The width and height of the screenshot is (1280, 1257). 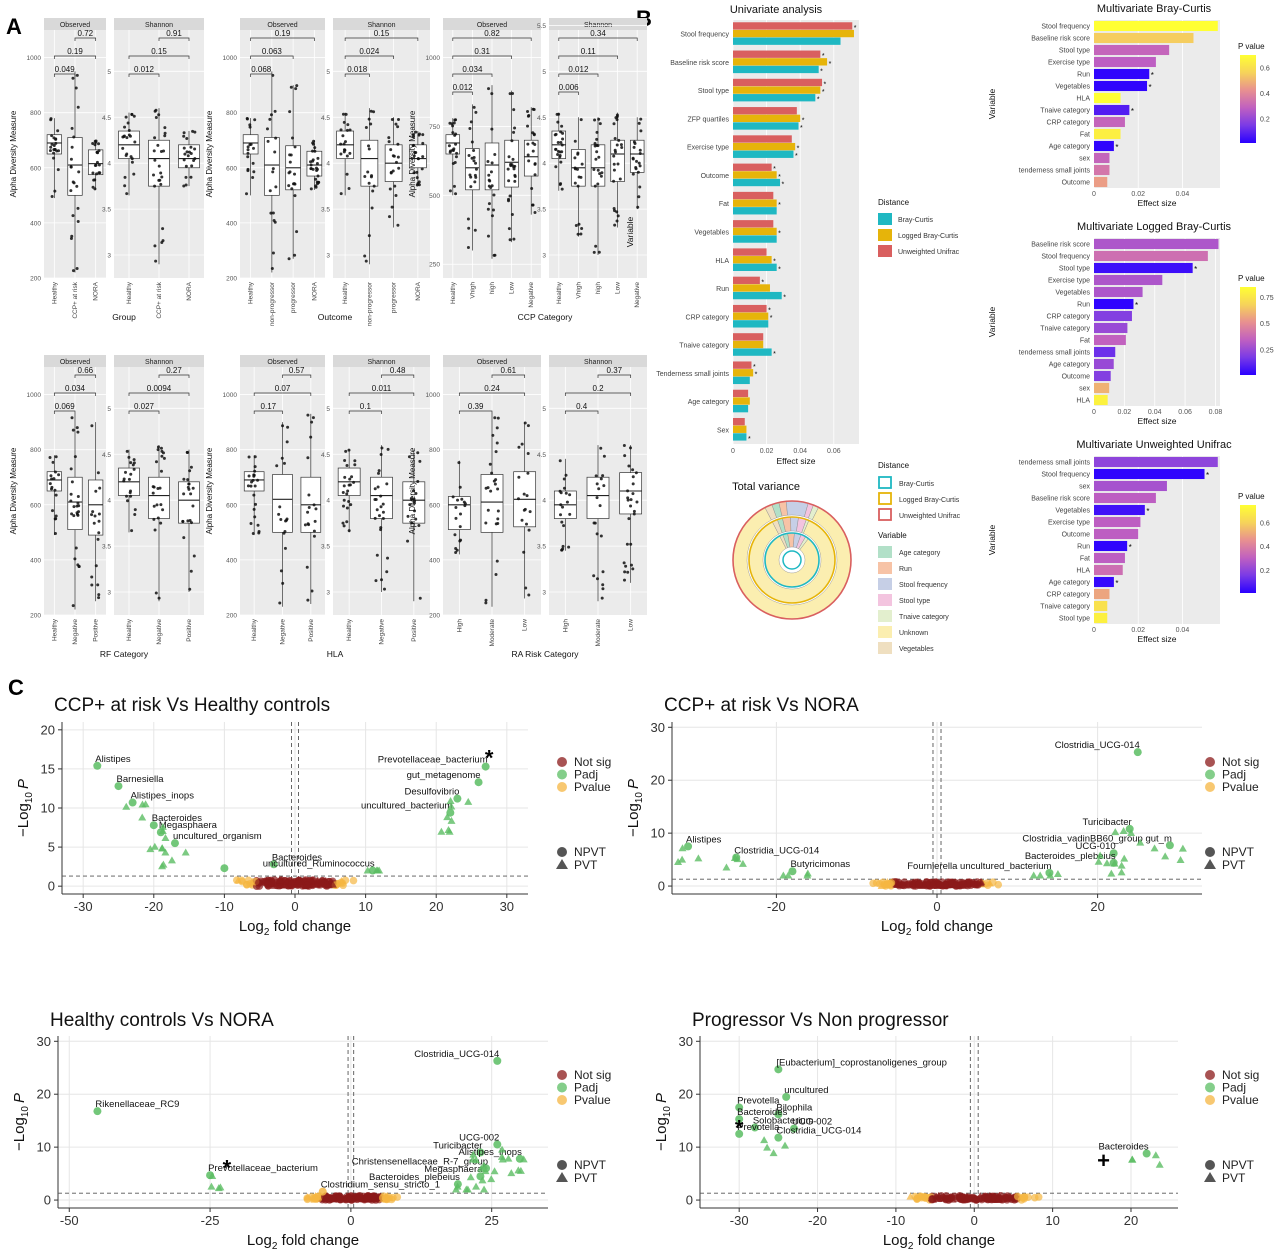 What do you see at coordinates (1072, 293) in the screenshot?
I see `y-tick-label: Vegetables` at bounding box center [1072, 293].